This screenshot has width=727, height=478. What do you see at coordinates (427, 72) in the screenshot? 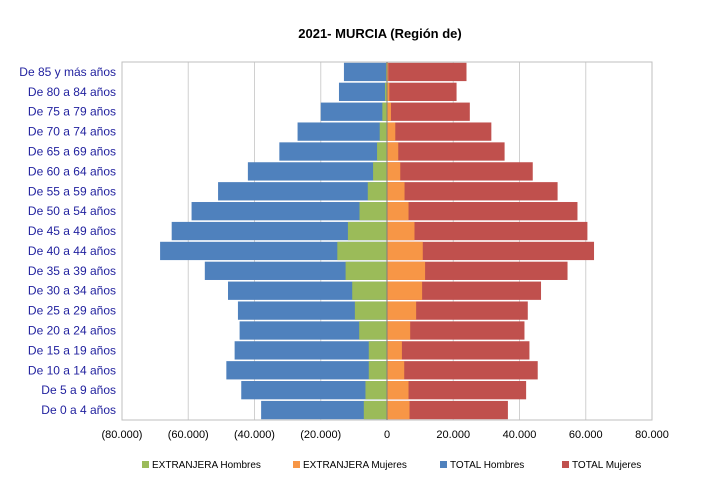
I see `bar-total-mujeres-de-85-y-m-s-a-os` at bounding box center [427, 72].